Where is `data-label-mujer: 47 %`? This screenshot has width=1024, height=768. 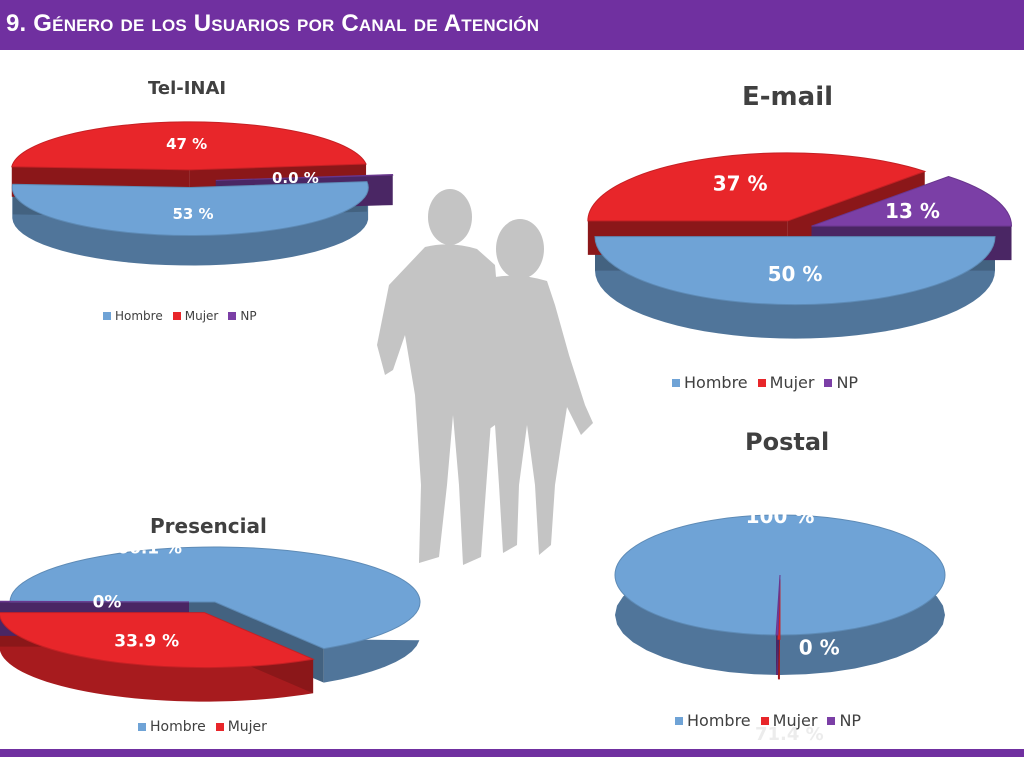
data-label-mujer: 47 % is located at coordinates (186, 144).